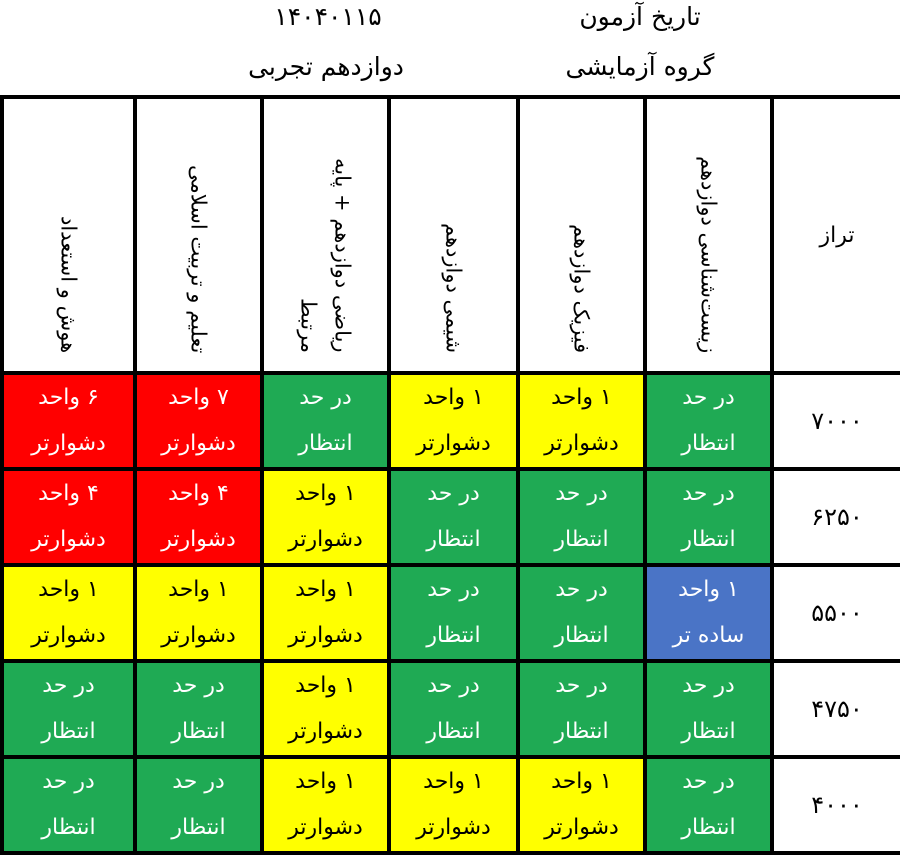  Describe the element at coordinates (835, 709) in the screenshot. I see `taraz-value: ۴۷۵۰` at that location.